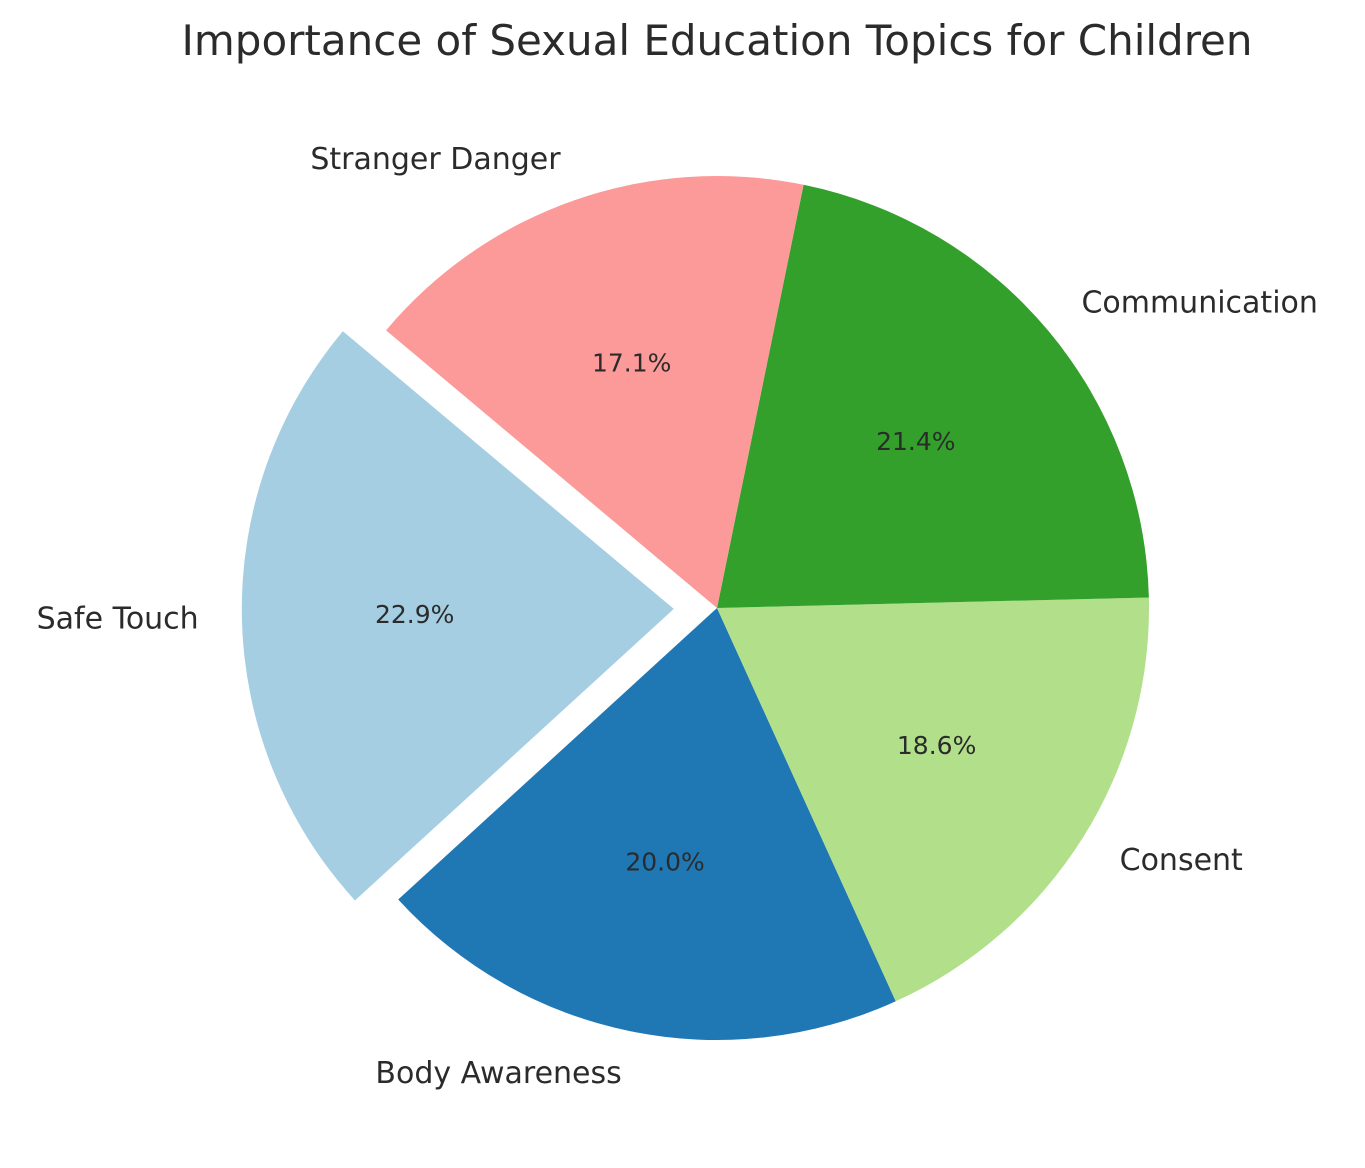  I want to click on slice-label-consent: Consent, so click(1181, 860).